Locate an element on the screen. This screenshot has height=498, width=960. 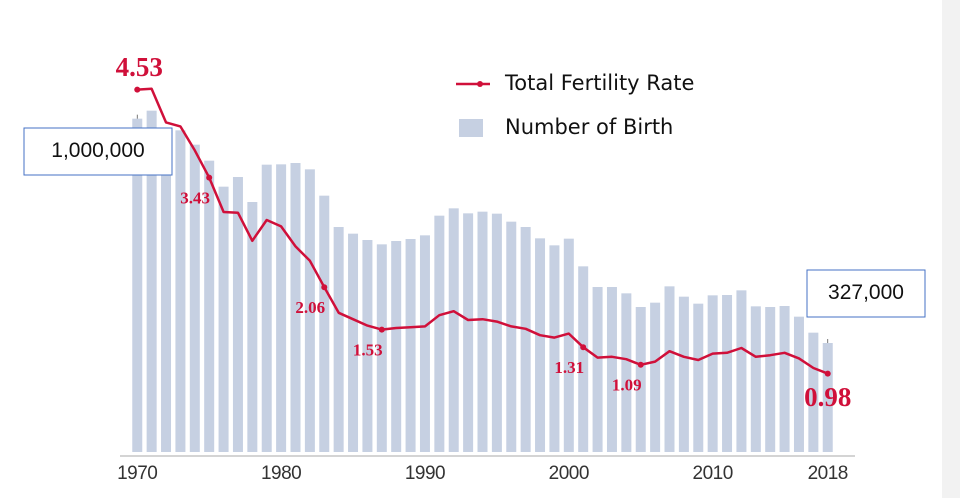
line-value-label: 1.31 is located at coordinates (569, 367).